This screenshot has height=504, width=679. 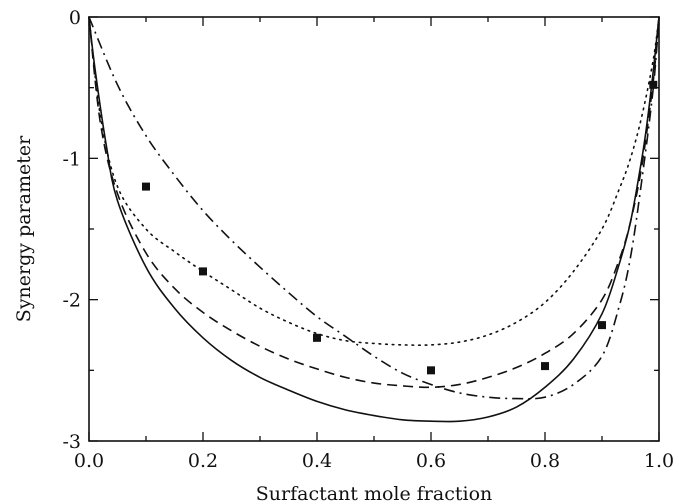 What do you see at coordinates (75, 18) in the screenshot?
I see `y-tick-label: 0` at bounding box center [75, 18].